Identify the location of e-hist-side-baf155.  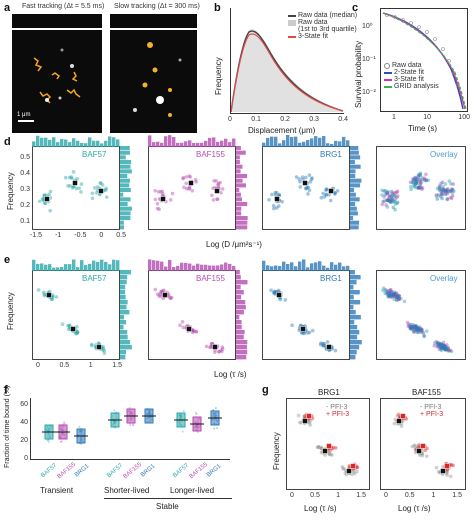
(242, 315).